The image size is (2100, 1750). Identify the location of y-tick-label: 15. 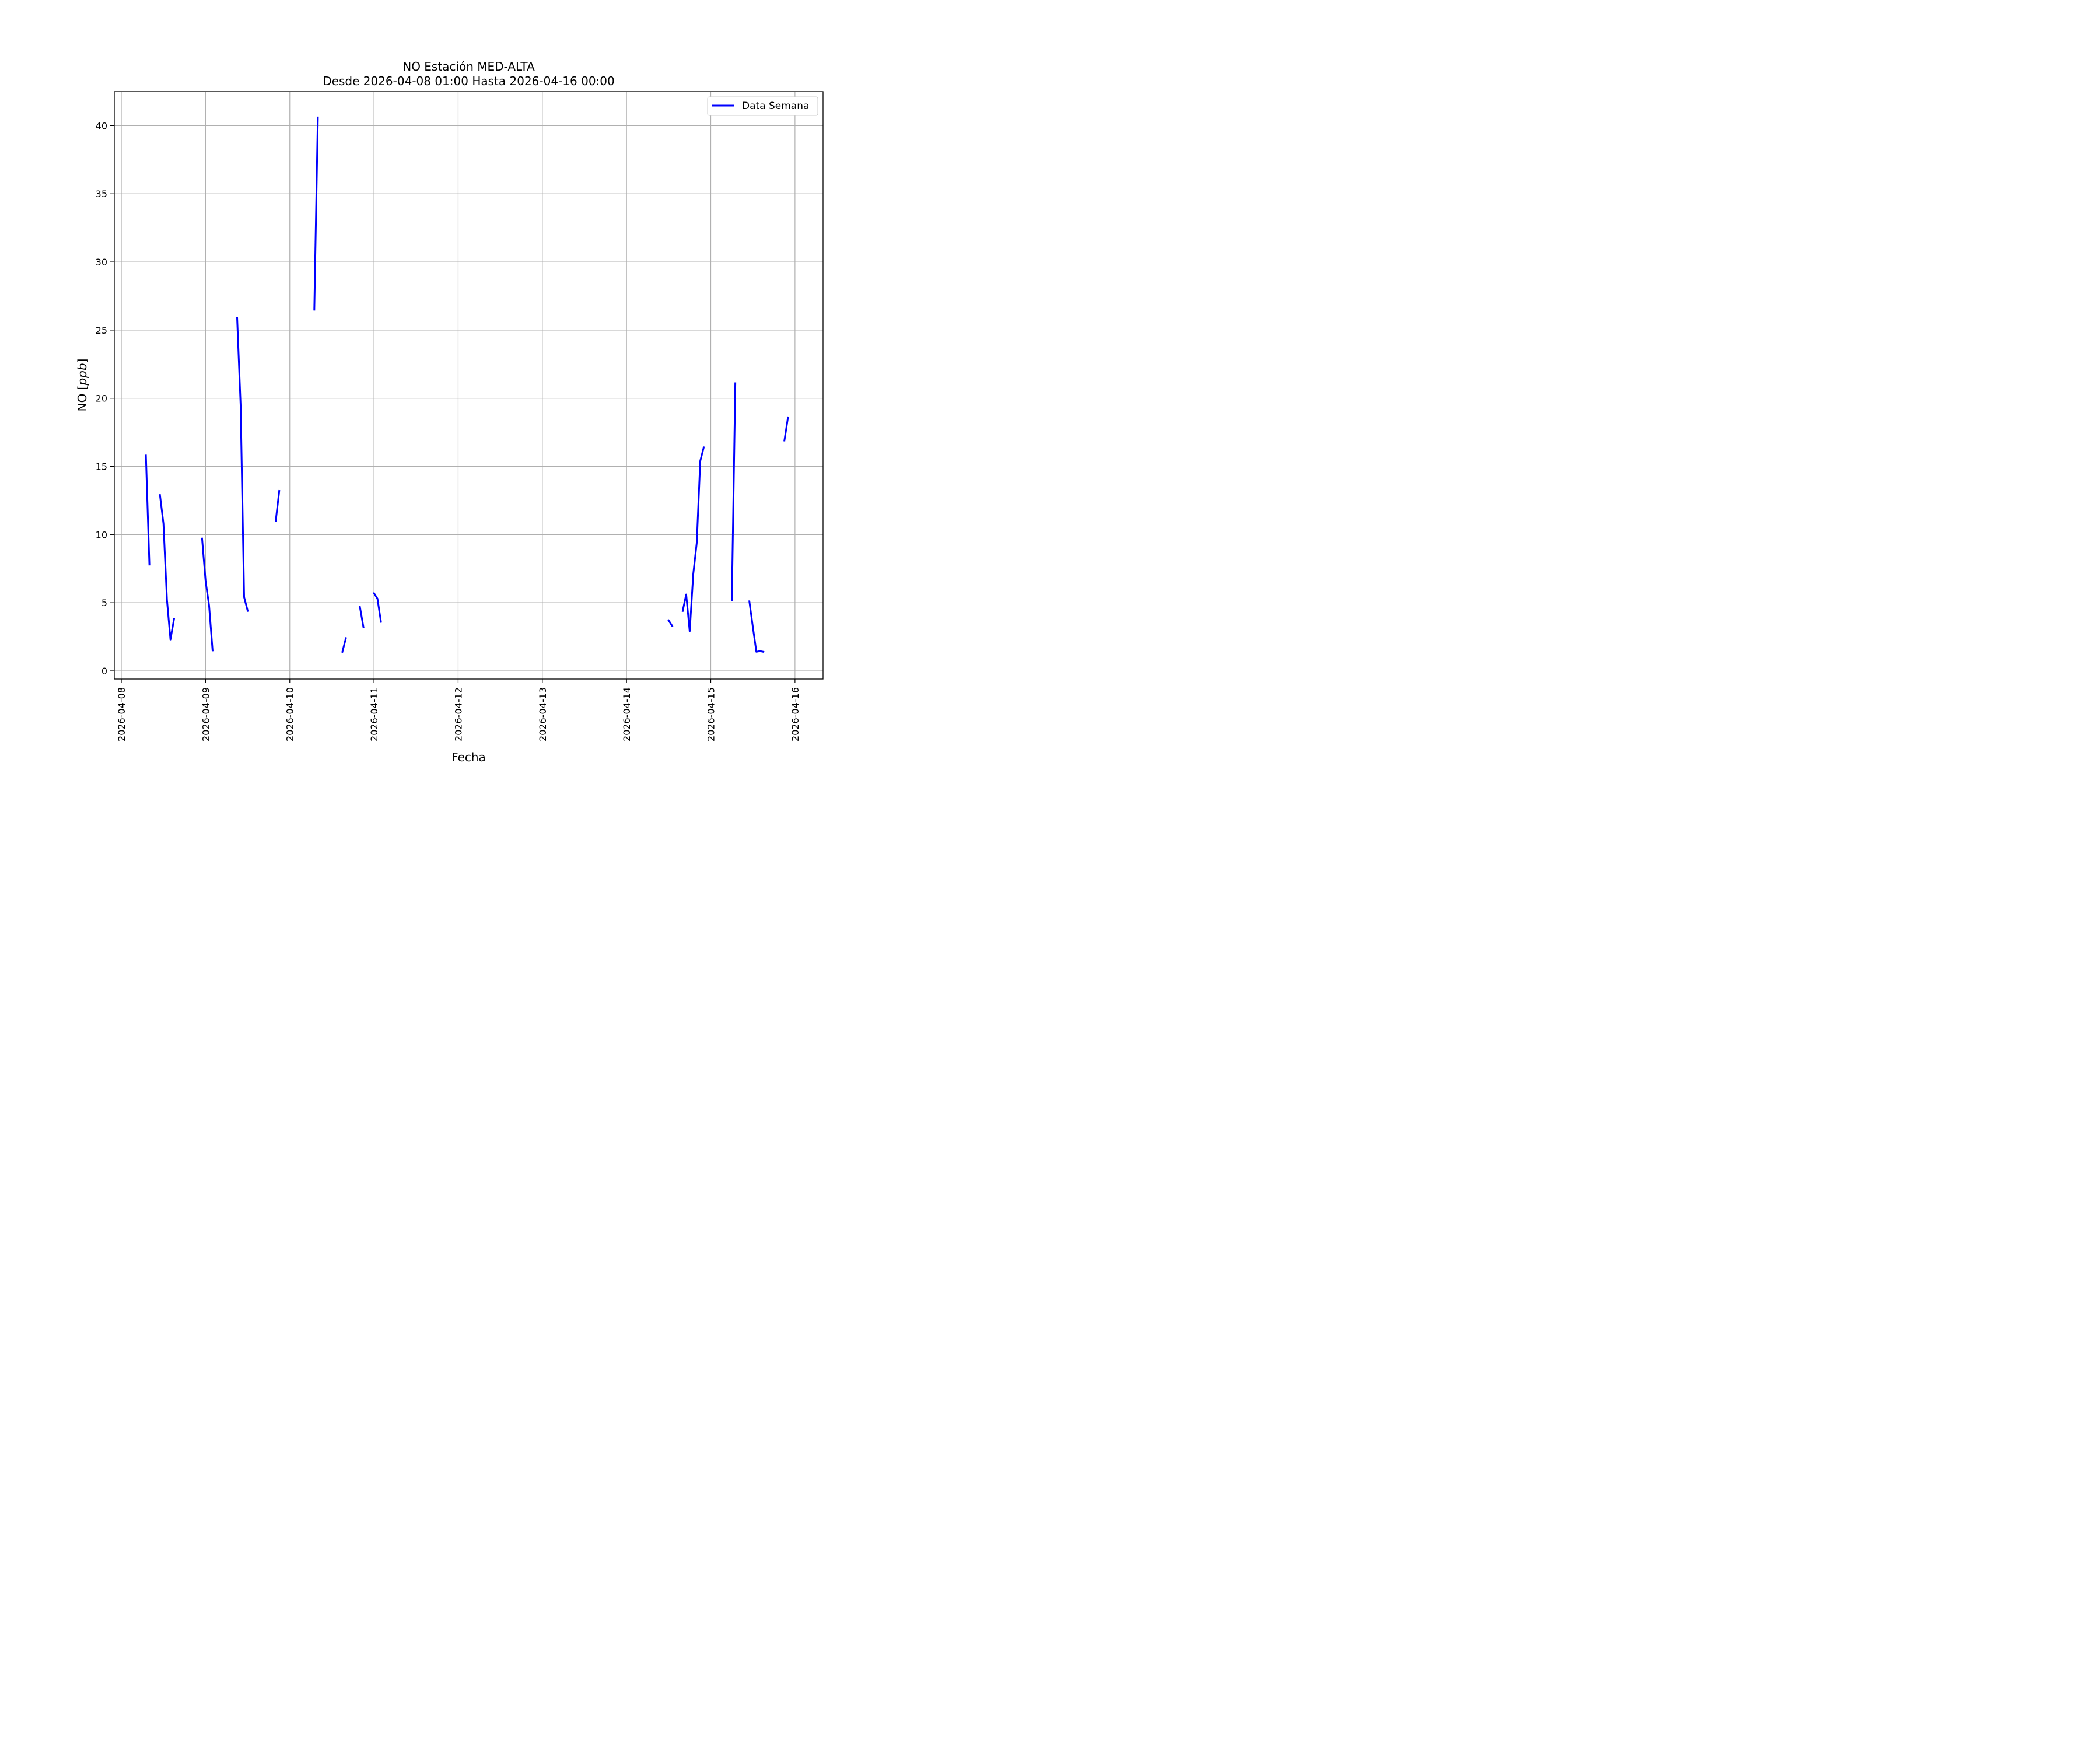
(101, 467).